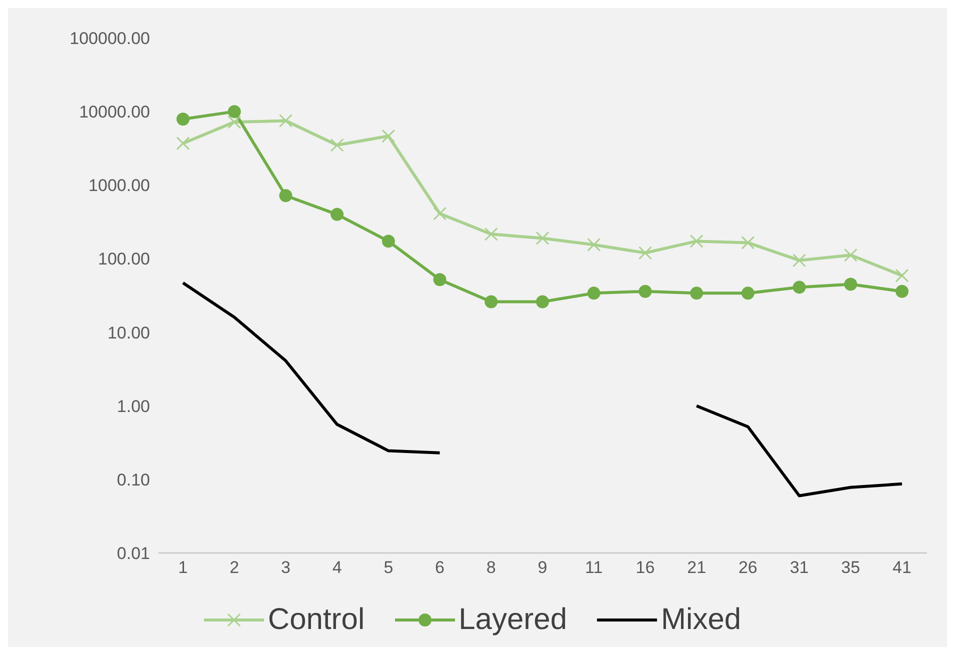 This screenshot has height=655, width=955. Describe the element at coordinates (128, 332) in the screenshot. I see `y-tick-label: 10.00` at that location.